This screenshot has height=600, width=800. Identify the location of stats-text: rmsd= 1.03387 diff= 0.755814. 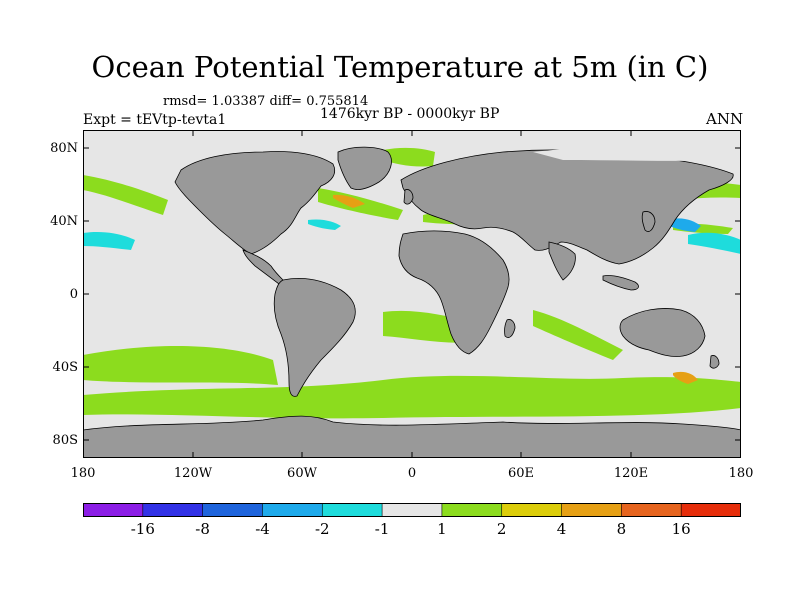
(266, 101).